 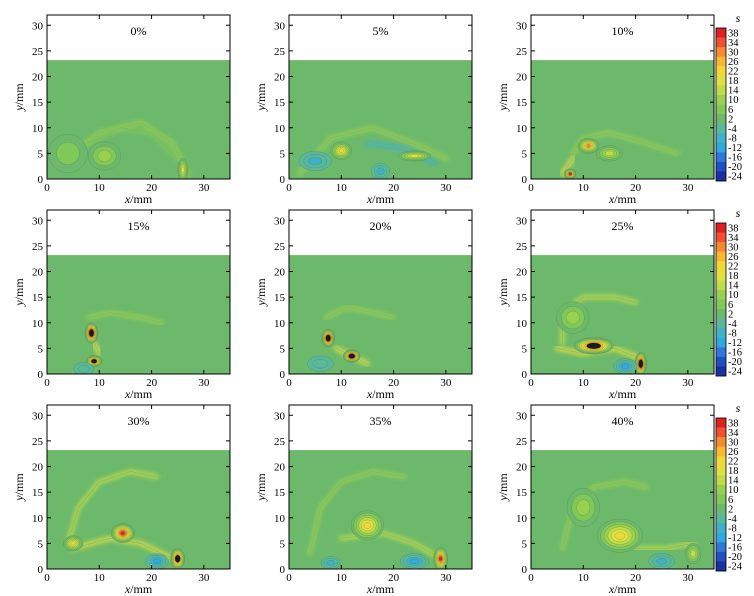 What do you see at coordinates (733, 238) in the screenshot?
I see `colorbar-level-label: 34` at bounding box center [733, 238].